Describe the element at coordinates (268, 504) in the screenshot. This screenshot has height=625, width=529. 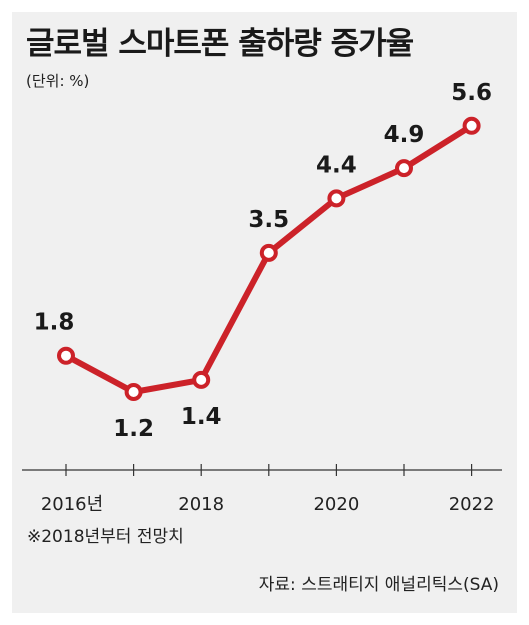
I see `x-axis-tick-labels: 2016년 2018 2020 2022` at that location.